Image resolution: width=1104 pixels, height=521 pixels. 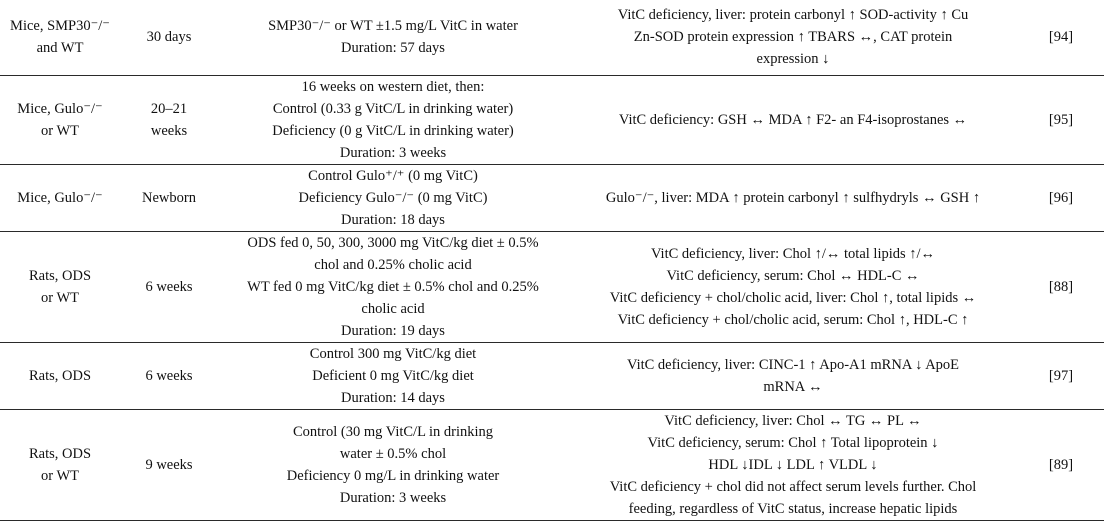 I want to click on cell-line: Control (30 mg VitC/L in drinking, so click(x=393, y=431).